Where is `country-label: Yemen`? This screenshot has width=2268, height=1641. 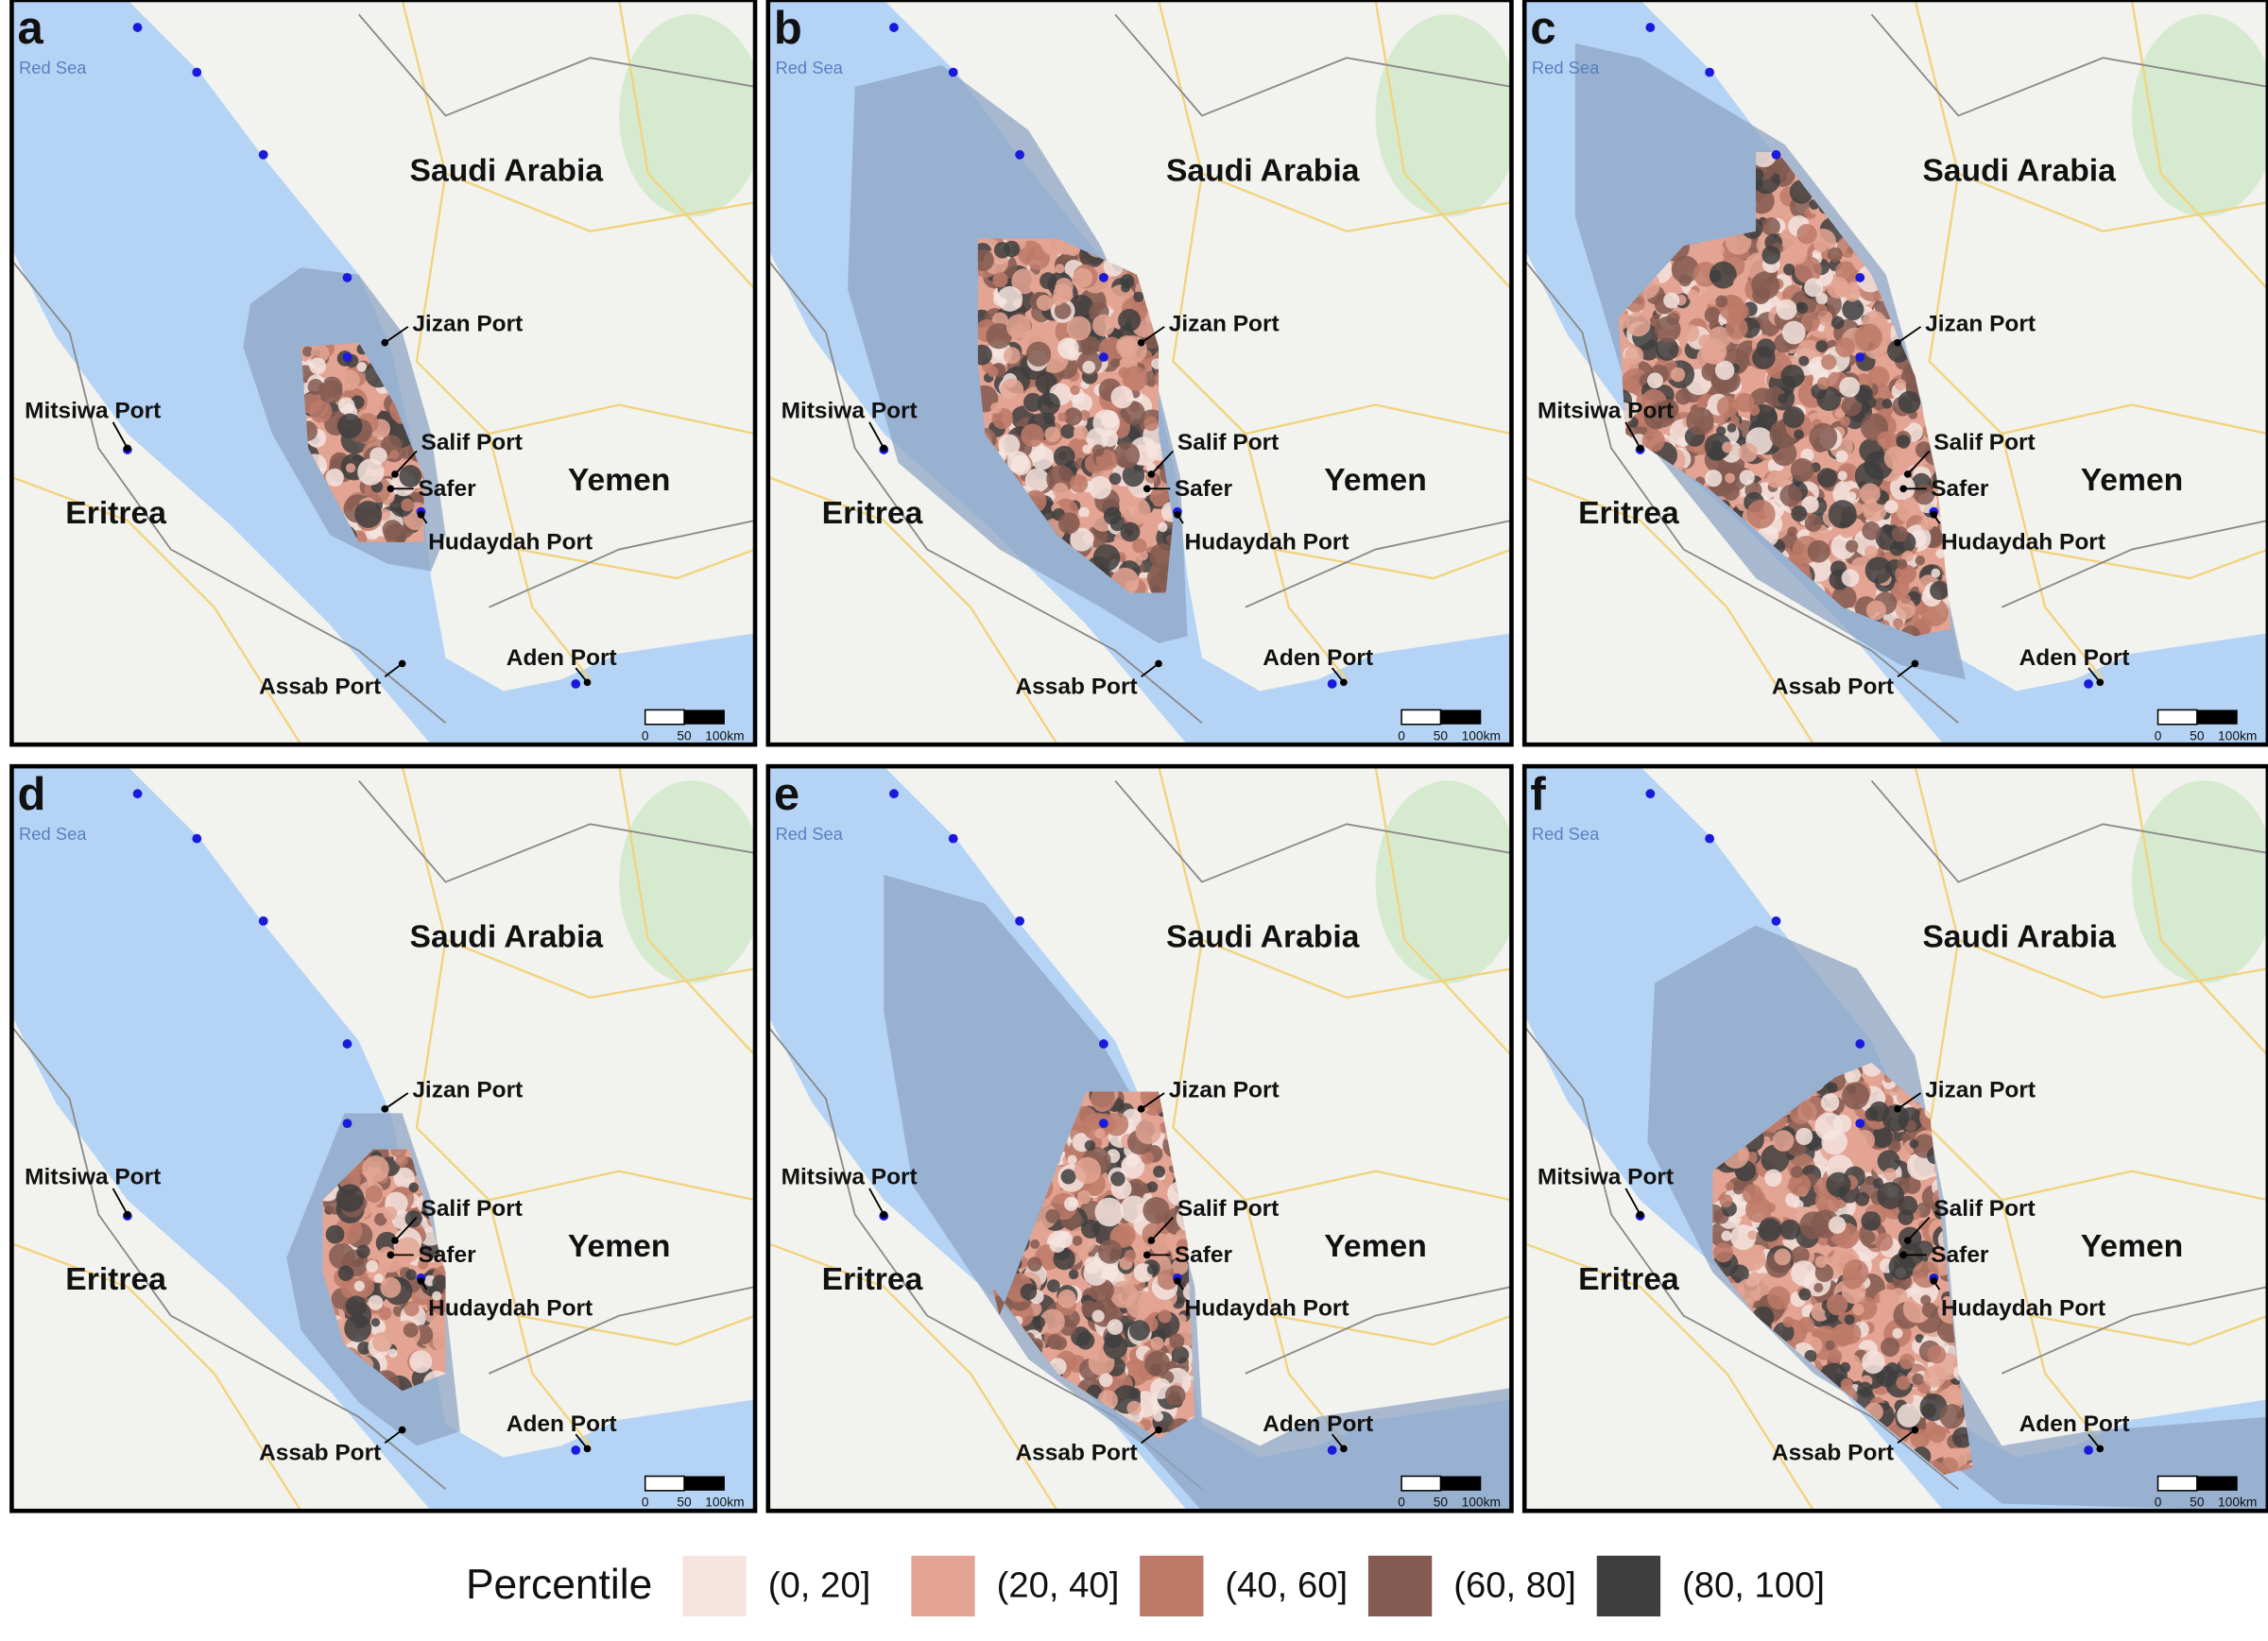
country-label: Yemen is located at coordinates (619, 480).